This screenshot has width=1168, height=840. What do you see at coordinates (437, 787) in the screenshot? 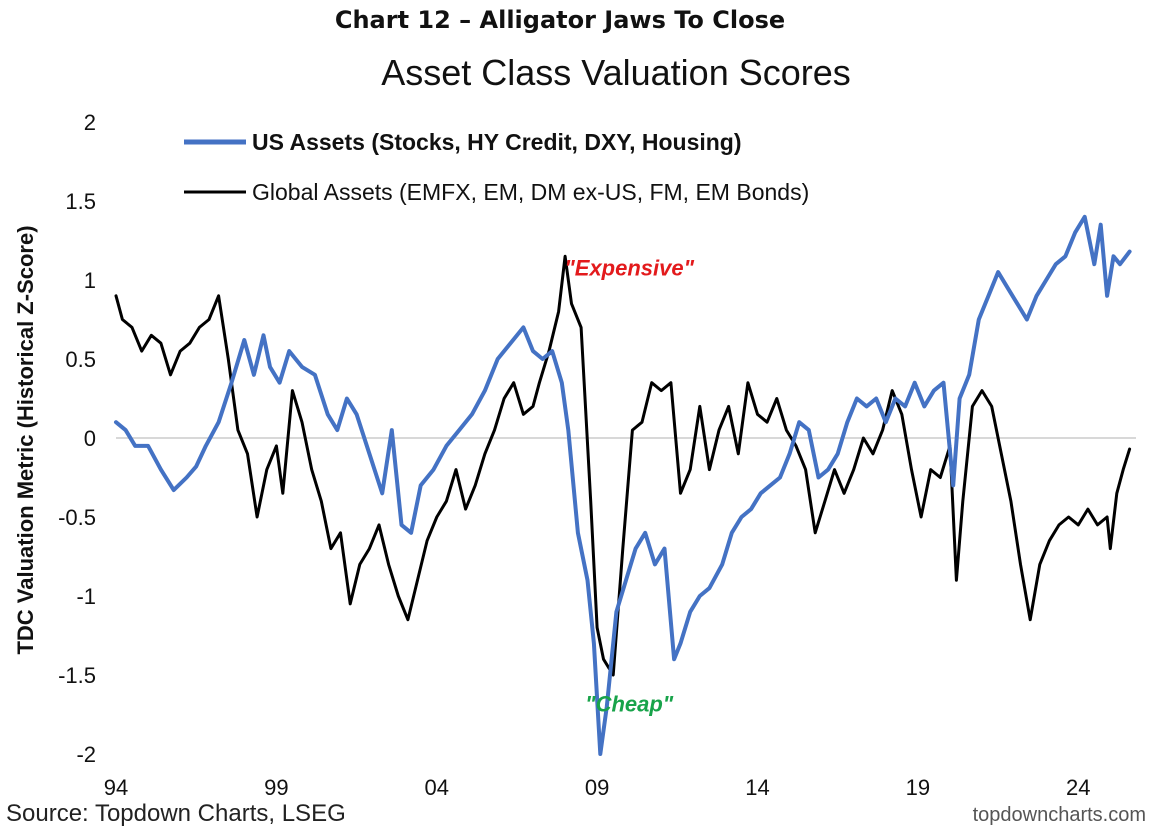
I see `x-tick-label: 04` at bounding box center [437, 787].